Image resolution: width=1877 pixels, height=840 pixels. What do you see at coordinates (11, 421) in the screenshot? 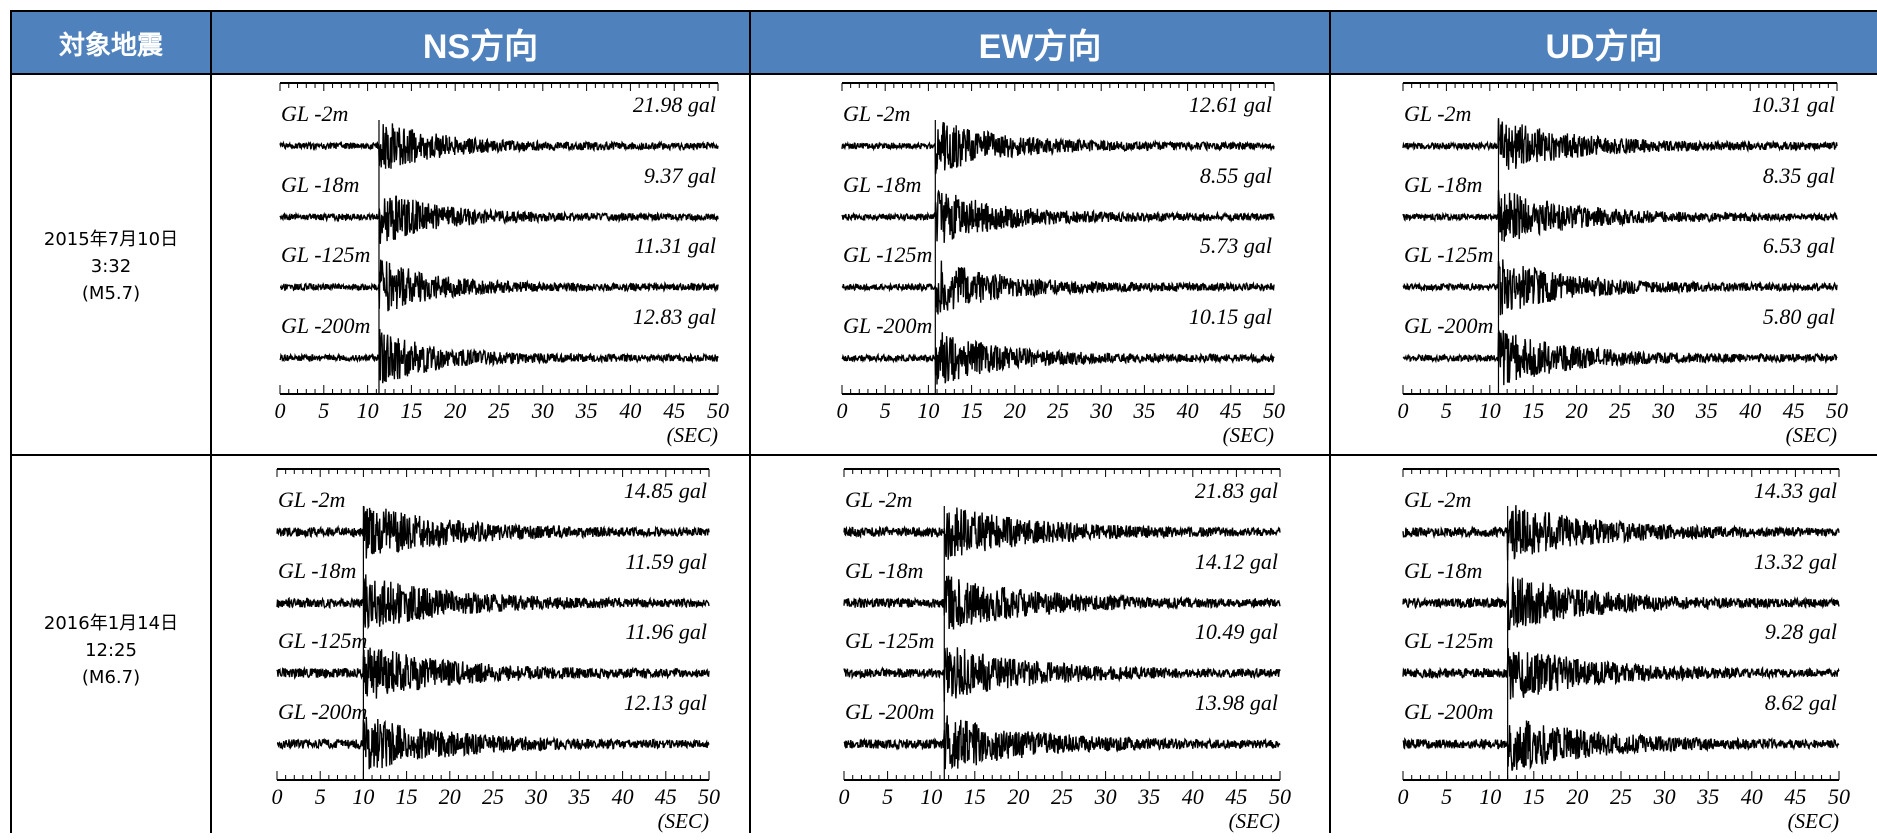
I see `table-border-left` at bounding box center [11, 421].